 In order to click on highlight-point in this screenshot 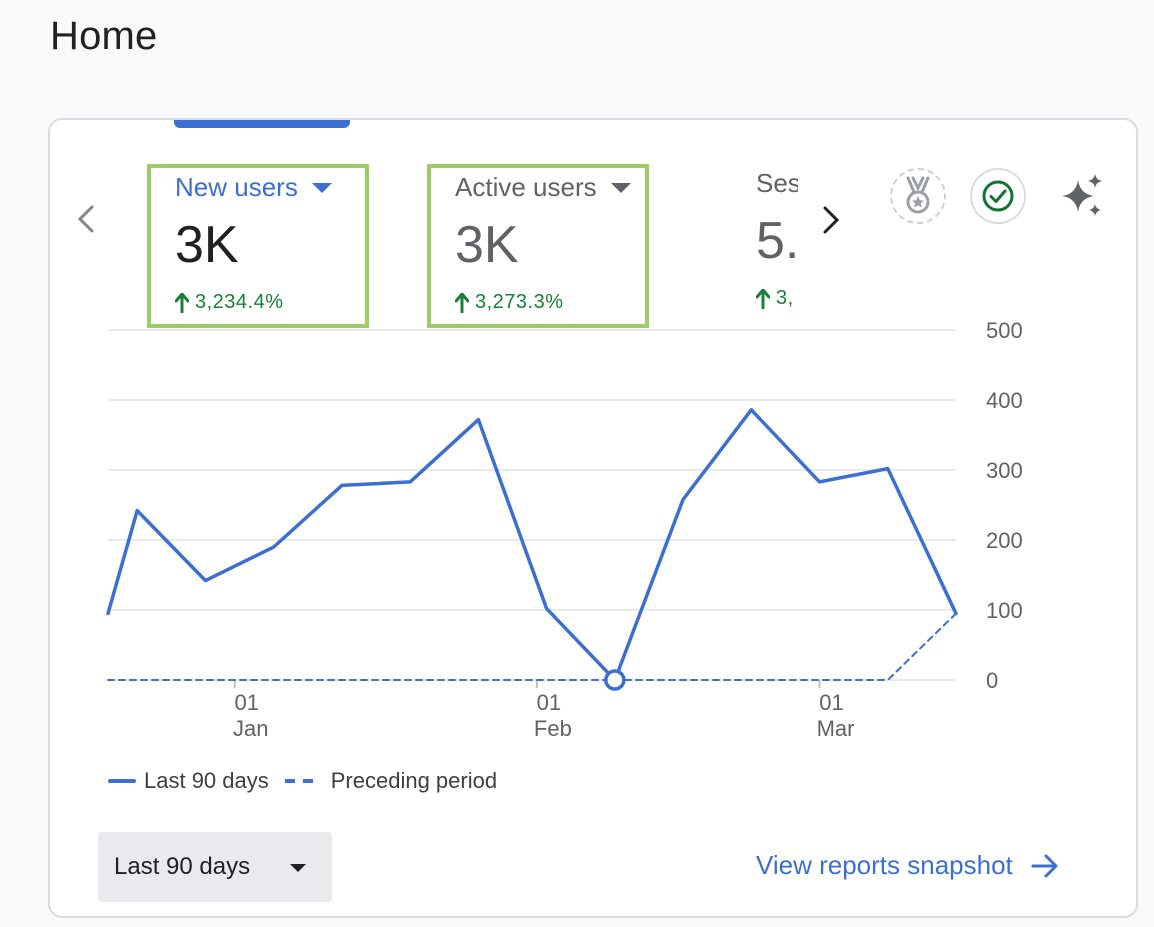, I will do `click(615, 680)`.